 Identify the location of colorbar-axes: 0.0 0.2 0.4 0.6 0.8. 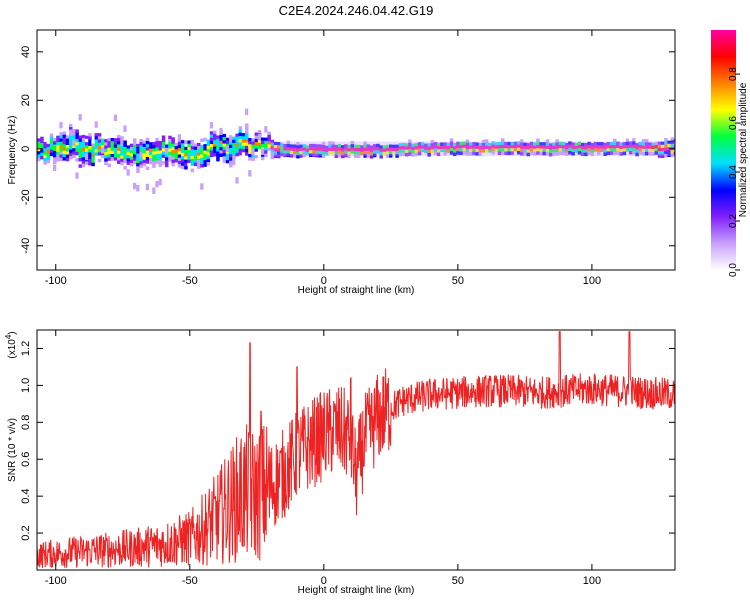
(734, 172).